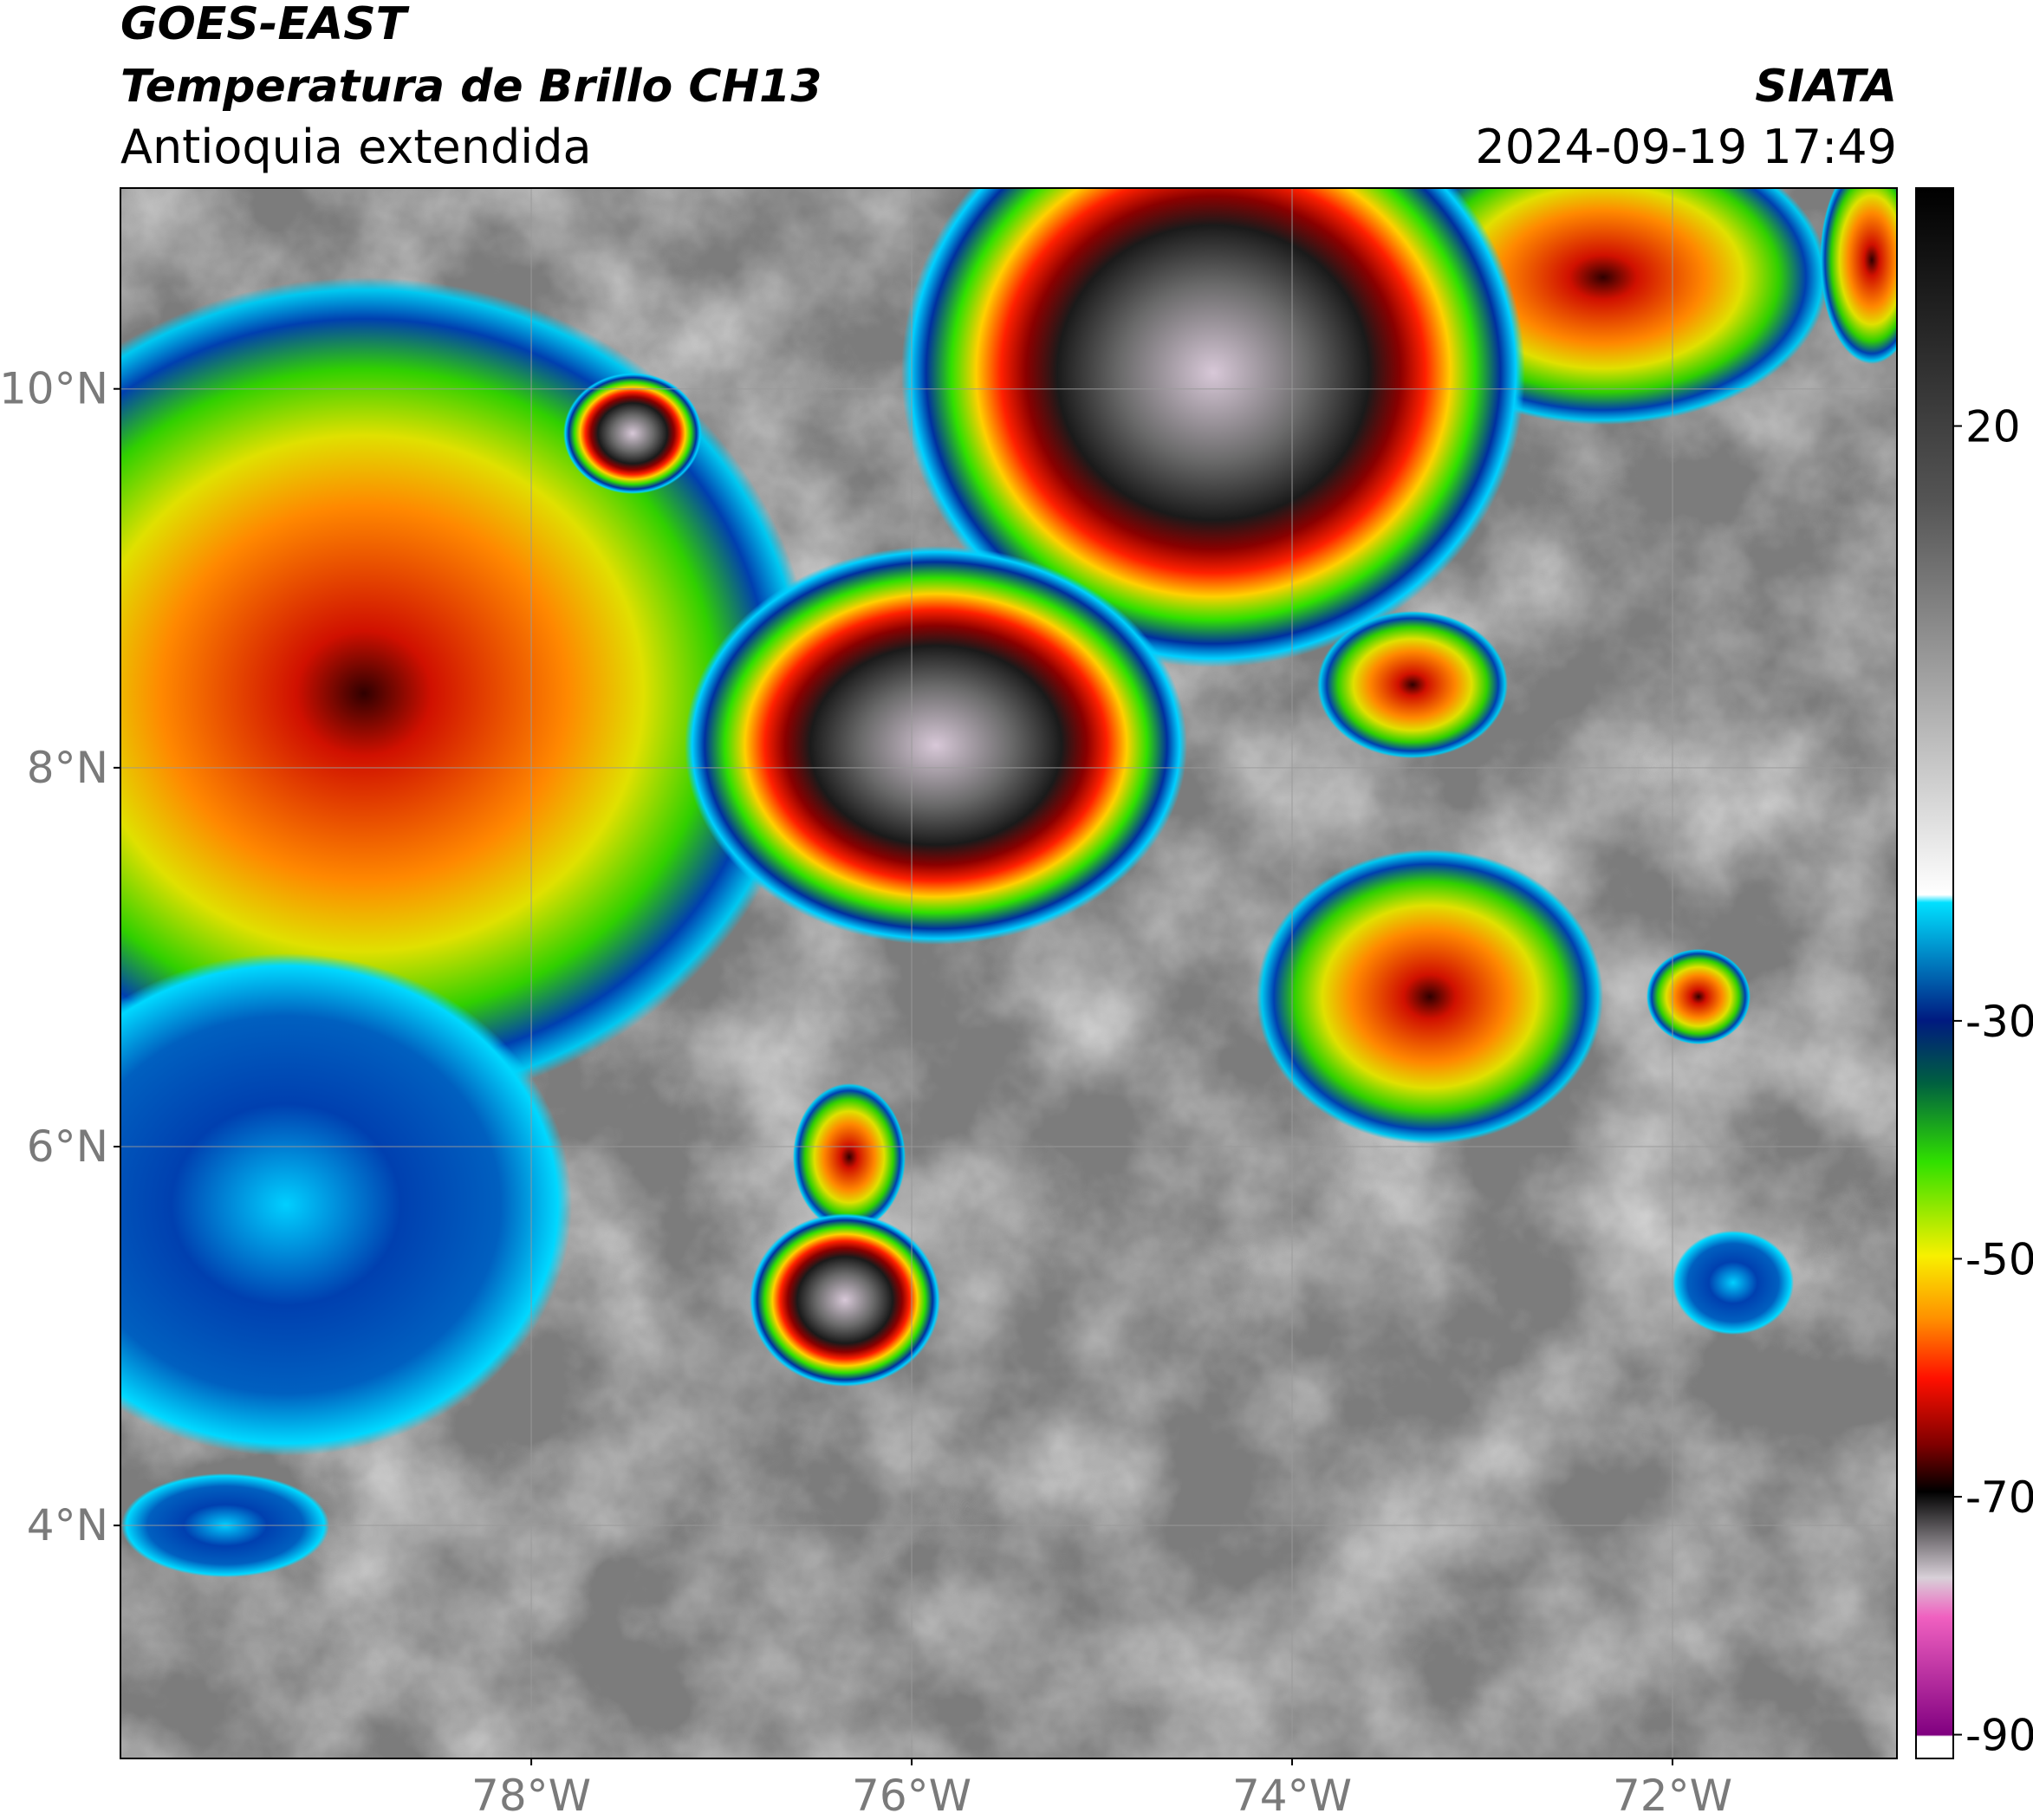 This screenshot has height=1820, width=2033. What do you see at coordinates (1999, 1736) in the screenshot?
I see `colorbar-tick-label: -90` at bounding box center [1999, 1736].